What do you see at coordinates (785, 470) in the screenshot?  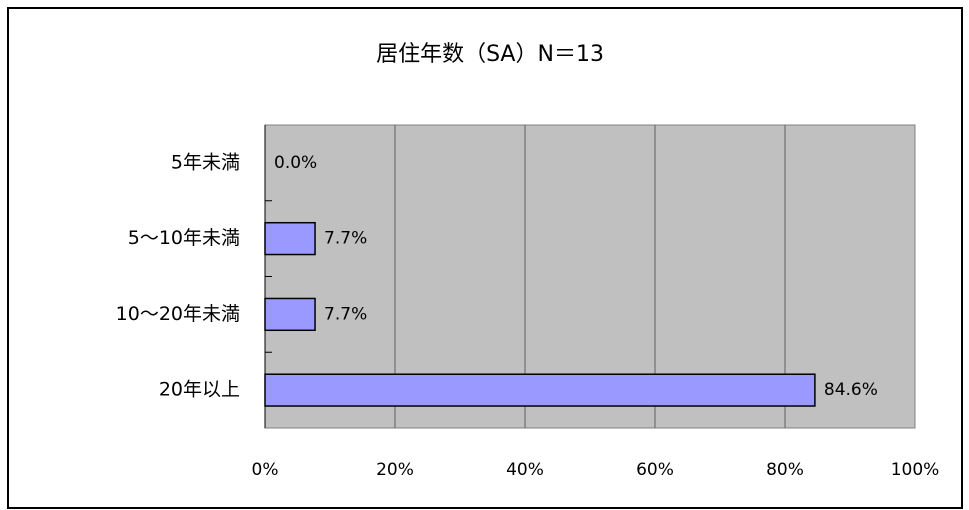 I see `x-tick-label: 80%` at bounding box center [785, 470].